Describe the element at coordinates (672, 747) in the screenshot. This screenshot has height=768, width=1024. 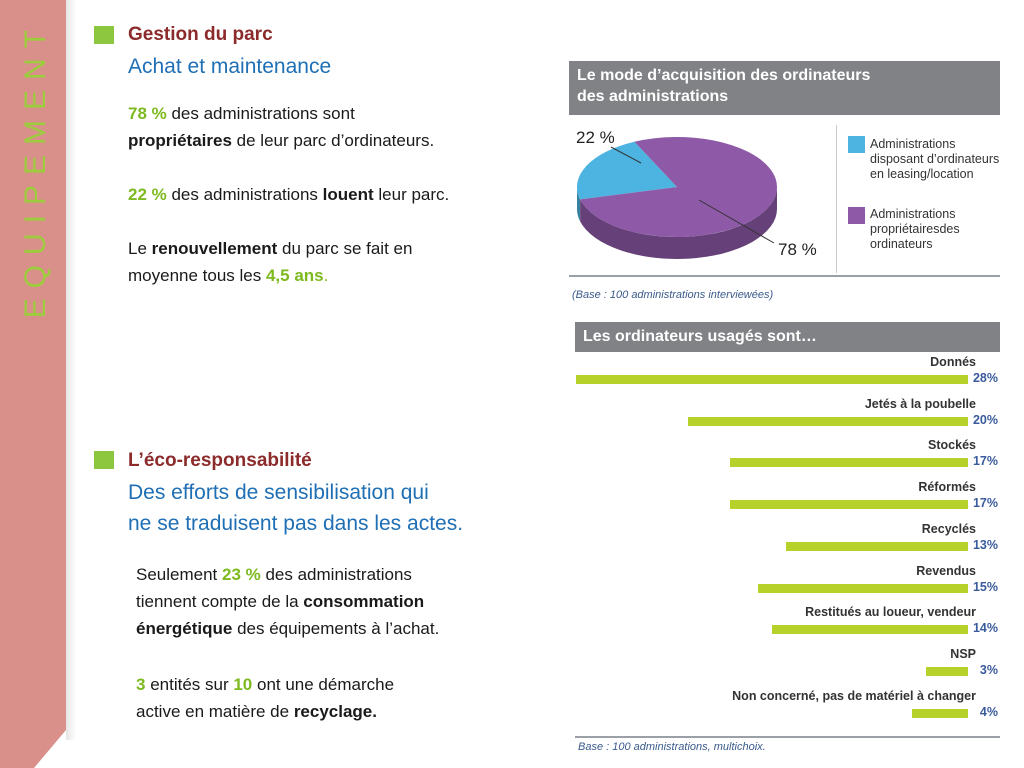
I see `bar-chart-base-note: Base : 100 administrations, multichoix.` at that location.